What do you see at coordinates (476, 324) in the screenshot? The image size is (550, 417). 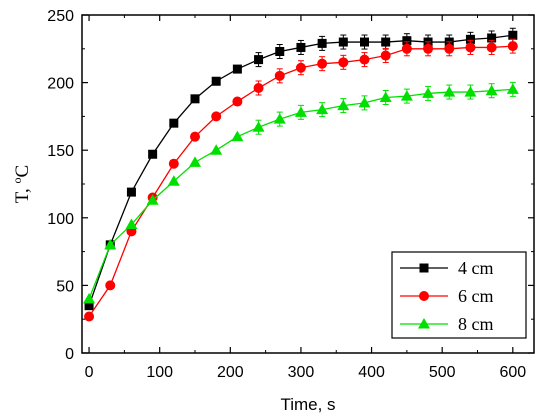 I see `legend-label-8cm: 8 cm` at bounding box center [476, 324].